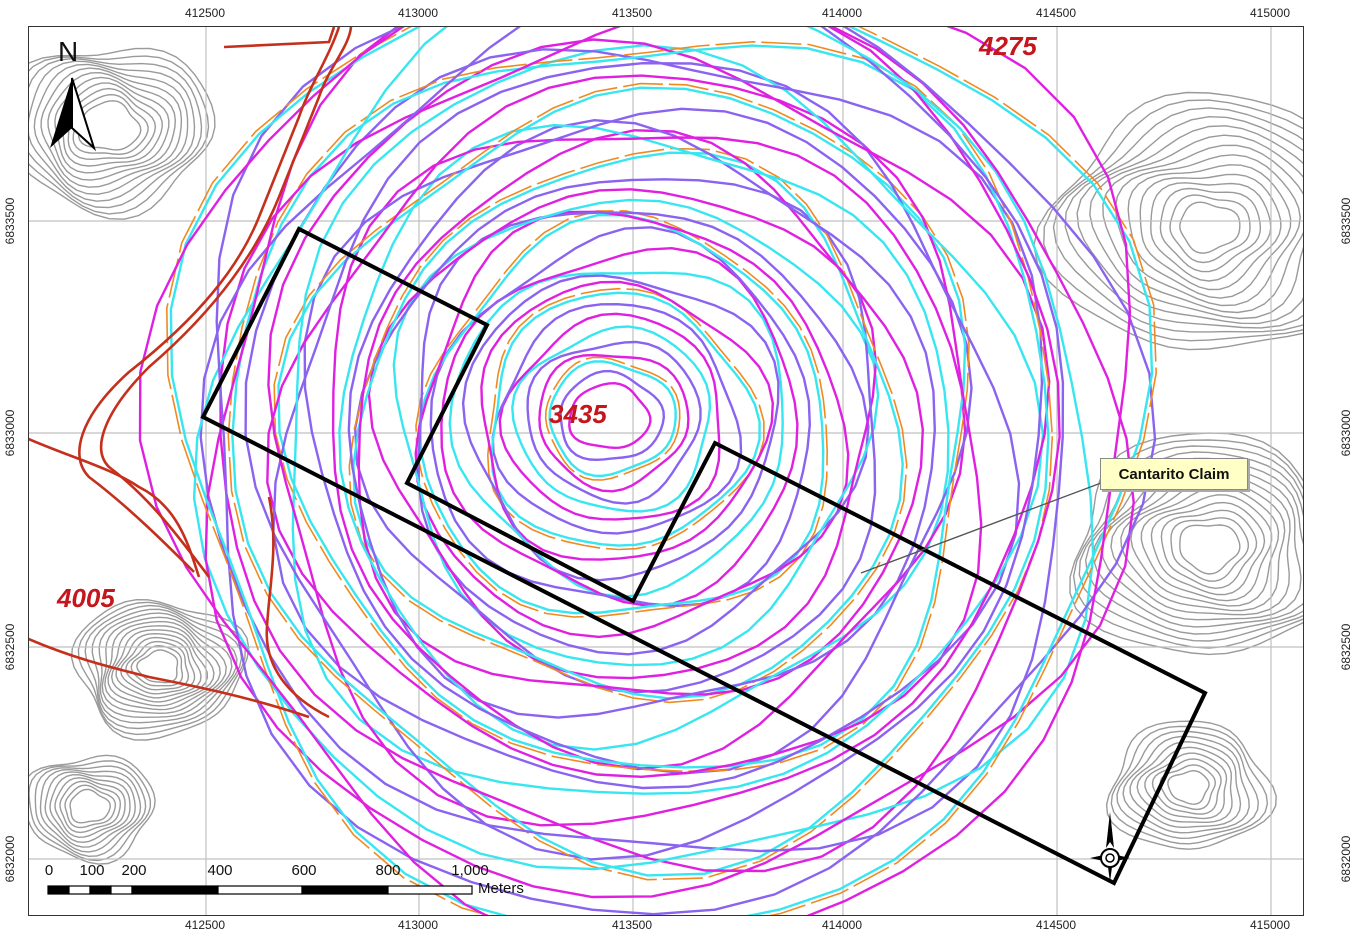  What do you see at coordinates (134, 870) in the screenshot?
I see `scale-label-200: 200` at bounding box center [134, 870].